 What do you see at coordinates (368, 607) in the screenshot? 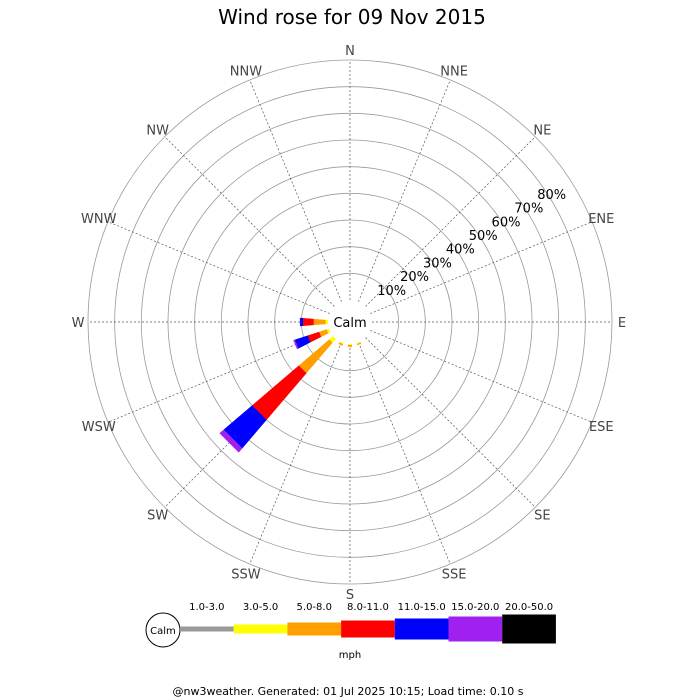
I see `legend-bin-label: 8.0-11.0` at bounding box center [368, 607].